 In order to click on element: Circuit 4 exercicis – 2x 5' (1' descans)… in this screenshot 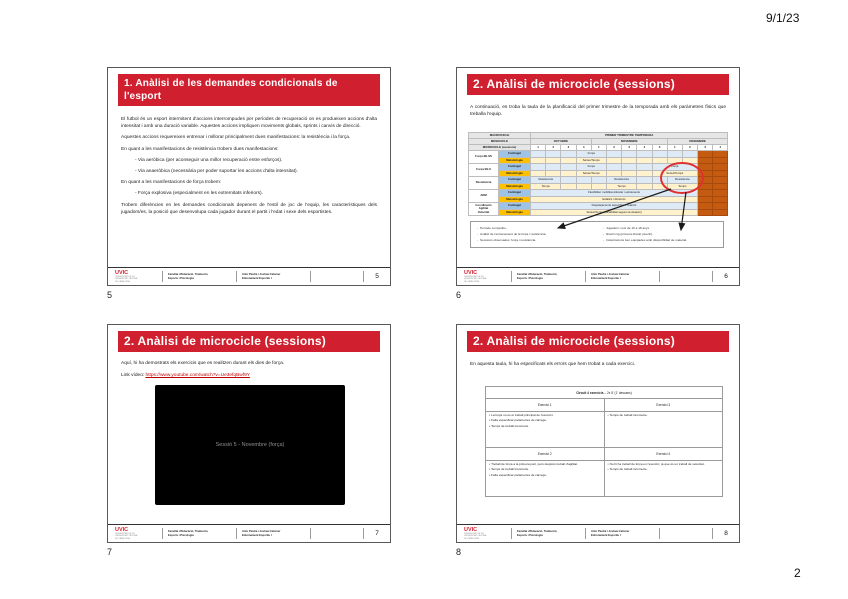, I will do `click(604, 441)`.